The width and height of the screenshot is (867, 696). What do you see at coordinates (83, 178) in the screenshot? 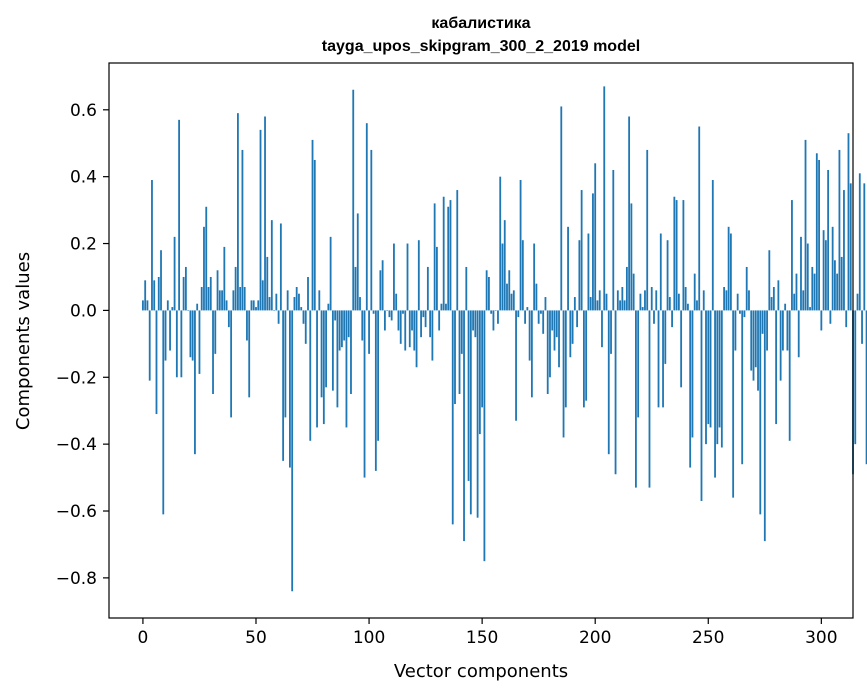
I see `y-tick-label: 0.4` at bounding box center [83, 178].